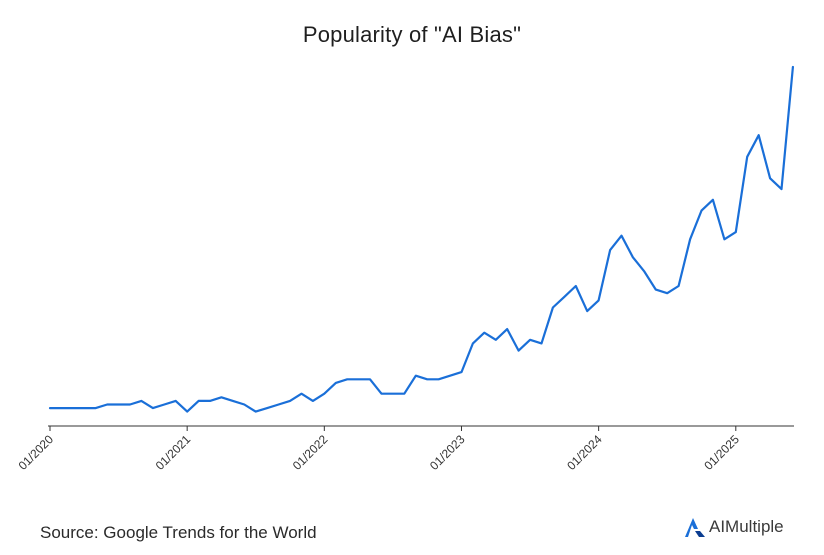 This screenshot has width=824, height=555. What do you see at coordinates (36, 452) in the screenshot?
I see `x-tick-label: 01/2020` at bounding box center [36, 452].